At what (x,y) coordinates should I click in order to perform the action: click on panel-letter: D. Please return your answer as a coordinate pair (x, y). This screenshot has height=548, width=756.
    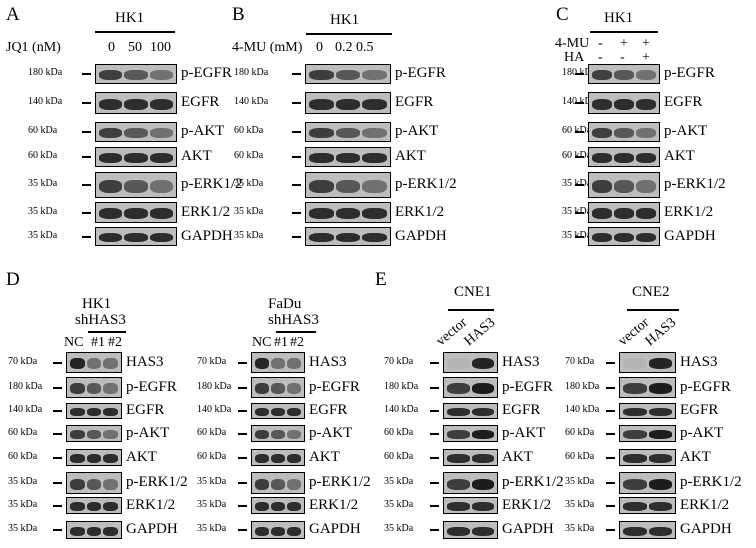
    Looking at the image, I should click on (13, 279).